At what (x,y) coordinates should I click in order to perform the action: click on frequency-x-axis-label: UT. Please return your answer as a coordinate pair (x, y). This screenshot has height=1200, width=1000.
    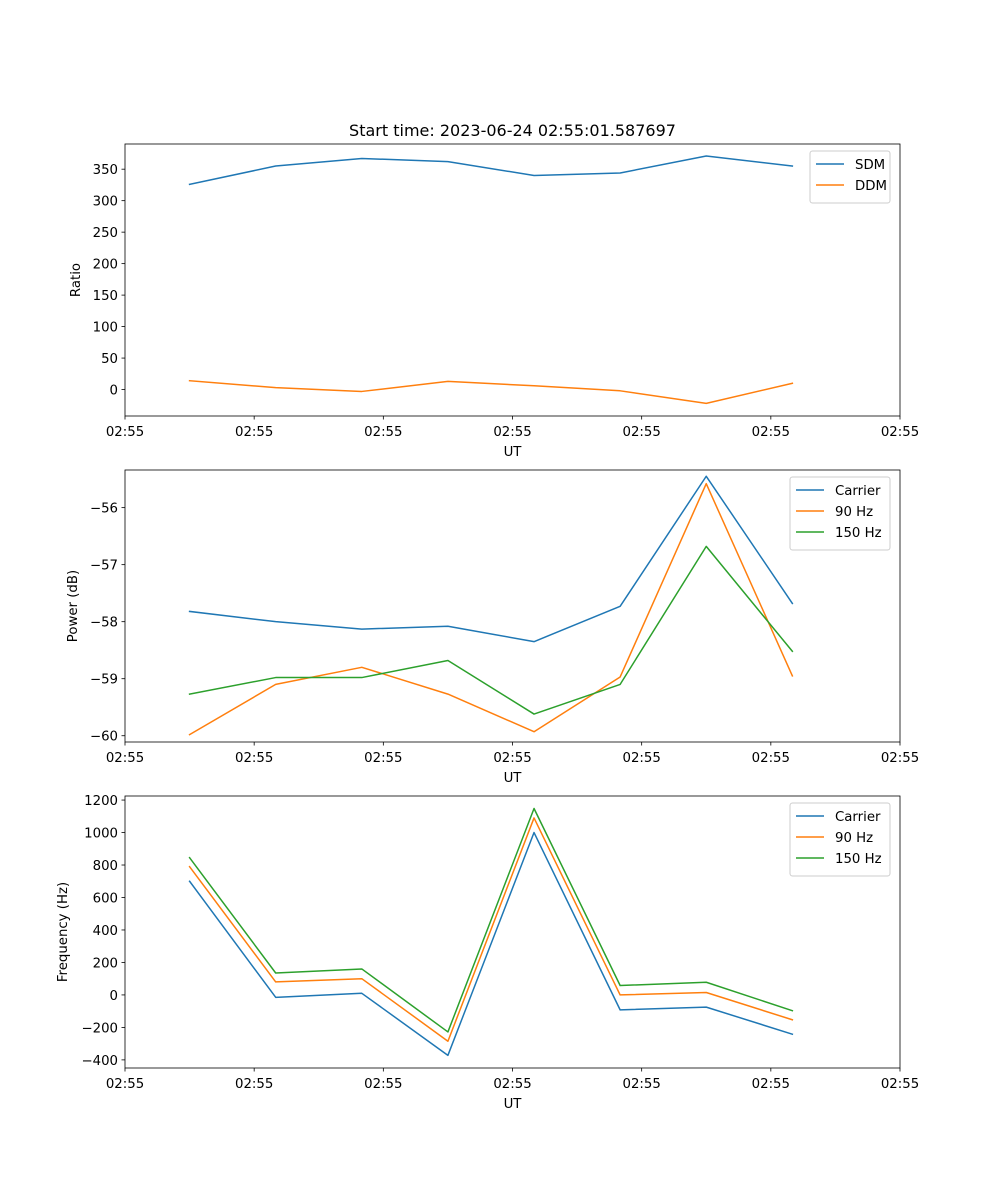
    Looking at the image, I should click on (513, 1104).